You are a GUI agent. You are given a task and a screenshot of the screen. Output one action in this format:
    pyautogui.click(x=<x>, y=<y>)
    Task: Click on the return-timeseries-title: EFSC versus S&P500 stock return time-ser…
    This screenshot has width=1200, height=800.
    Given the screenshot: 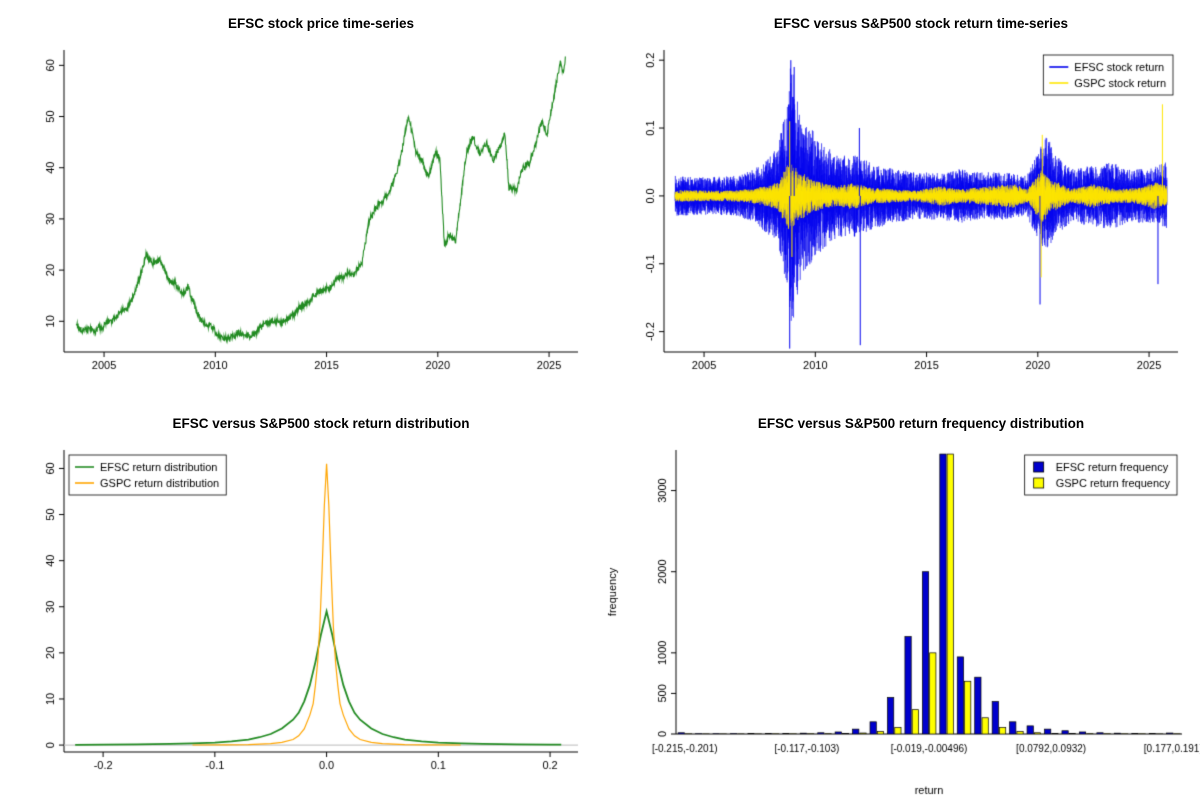 What is the action you would take?
    pyautogui.click(x=921, y=23)
    